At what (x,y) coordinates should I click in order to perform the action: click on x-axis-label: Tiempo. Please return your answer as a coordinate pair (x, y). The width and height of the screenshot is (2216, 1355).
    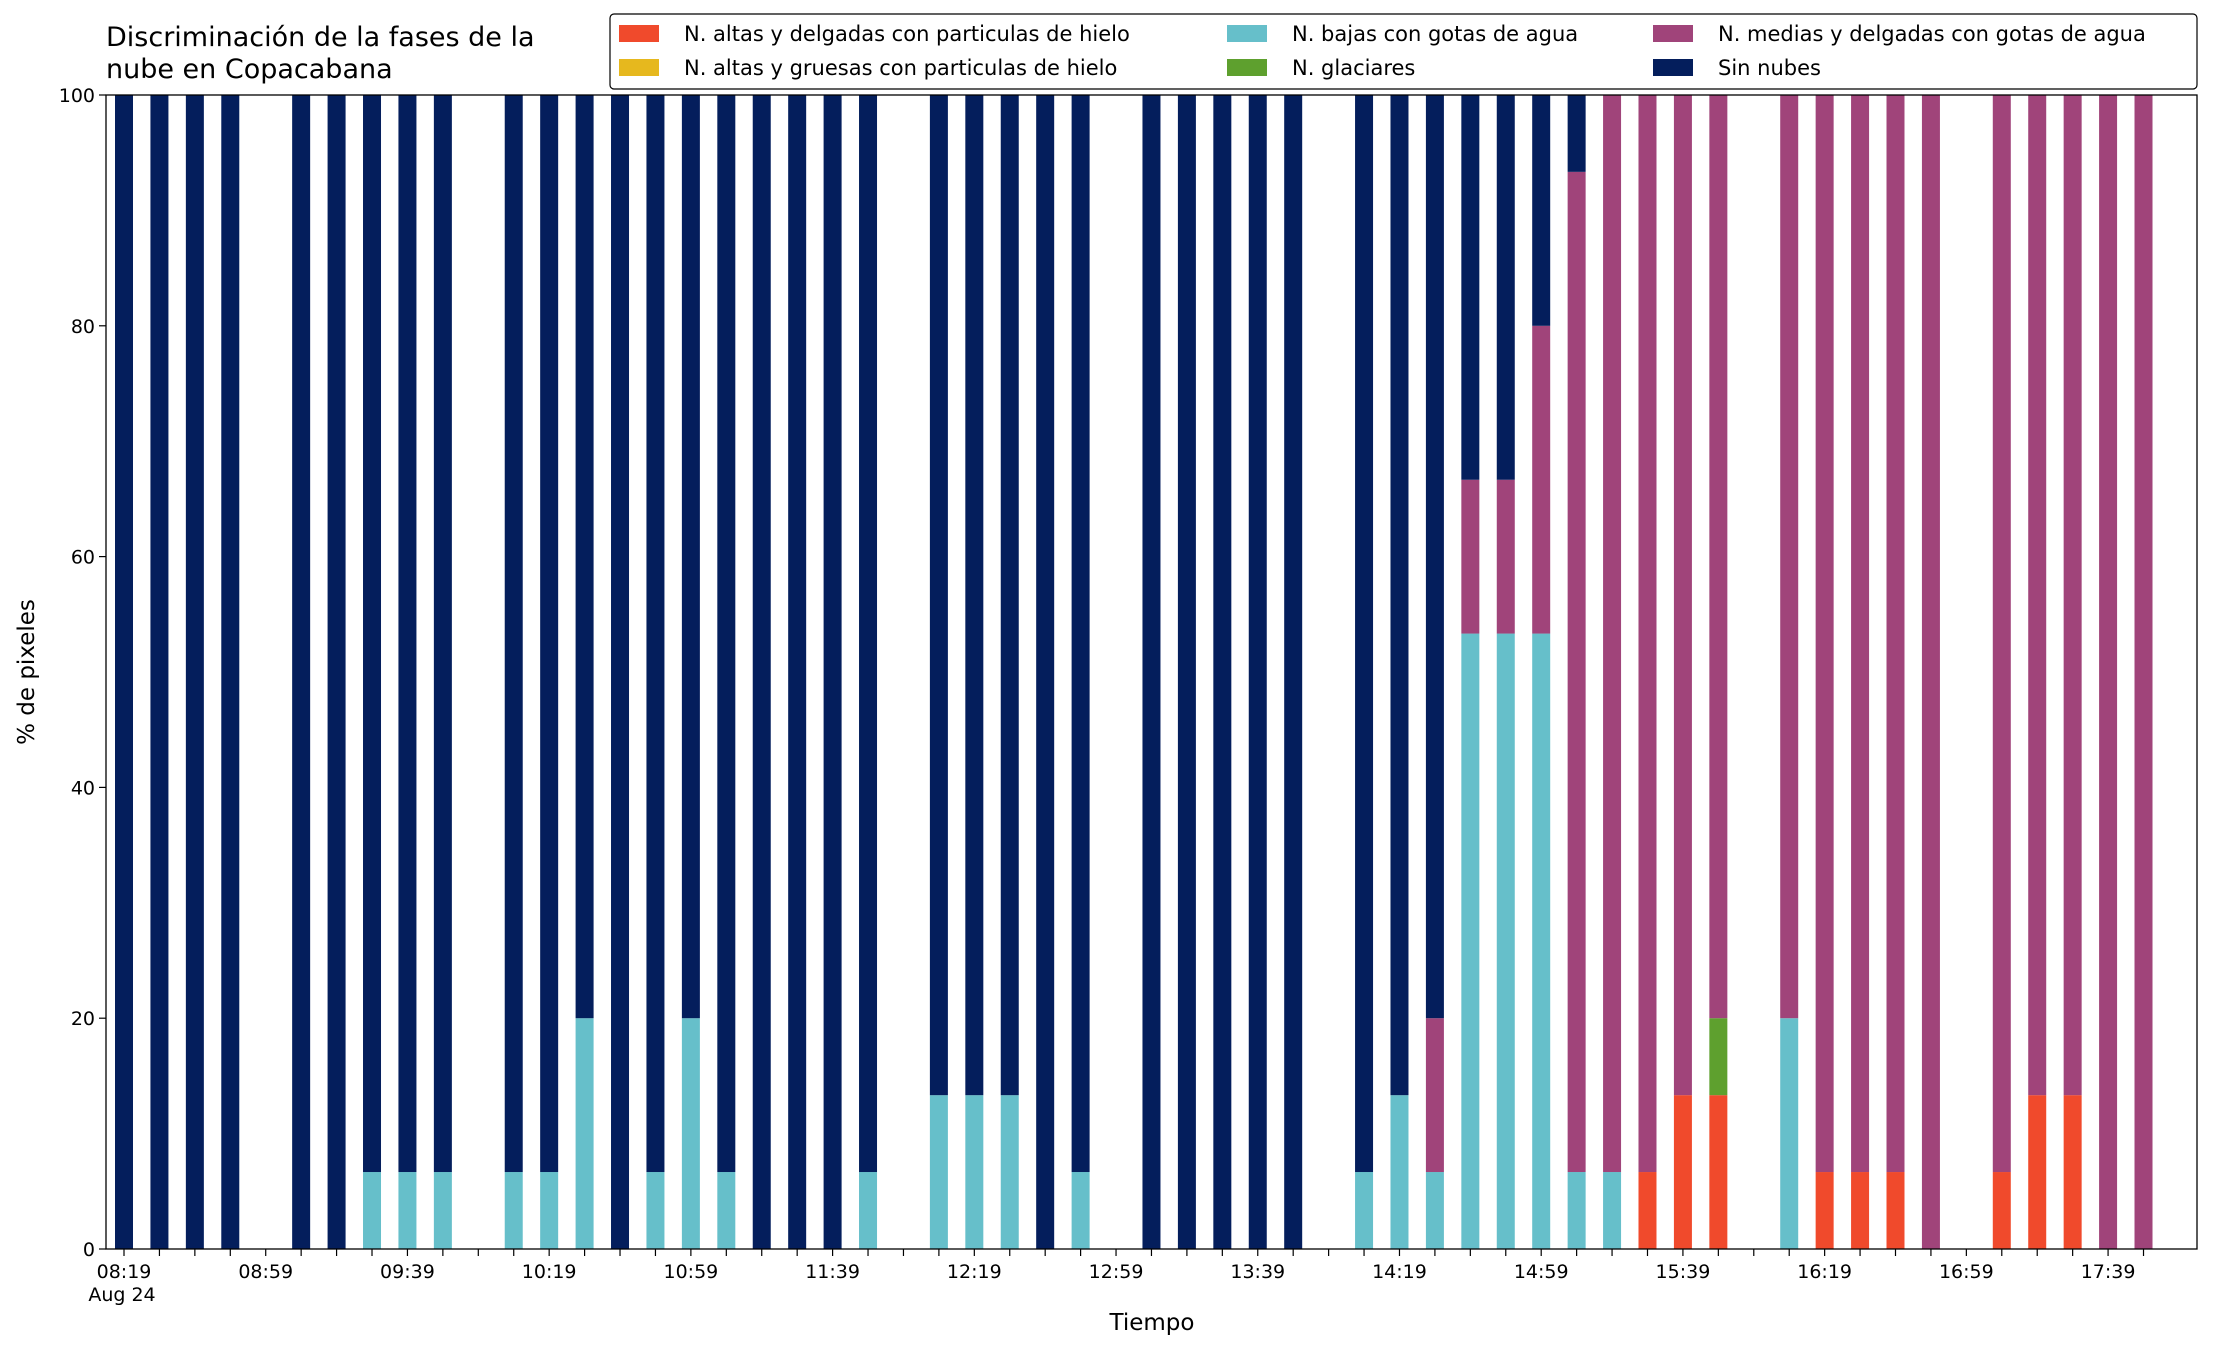
    Looking at the image, I should click on (1152, 1323).